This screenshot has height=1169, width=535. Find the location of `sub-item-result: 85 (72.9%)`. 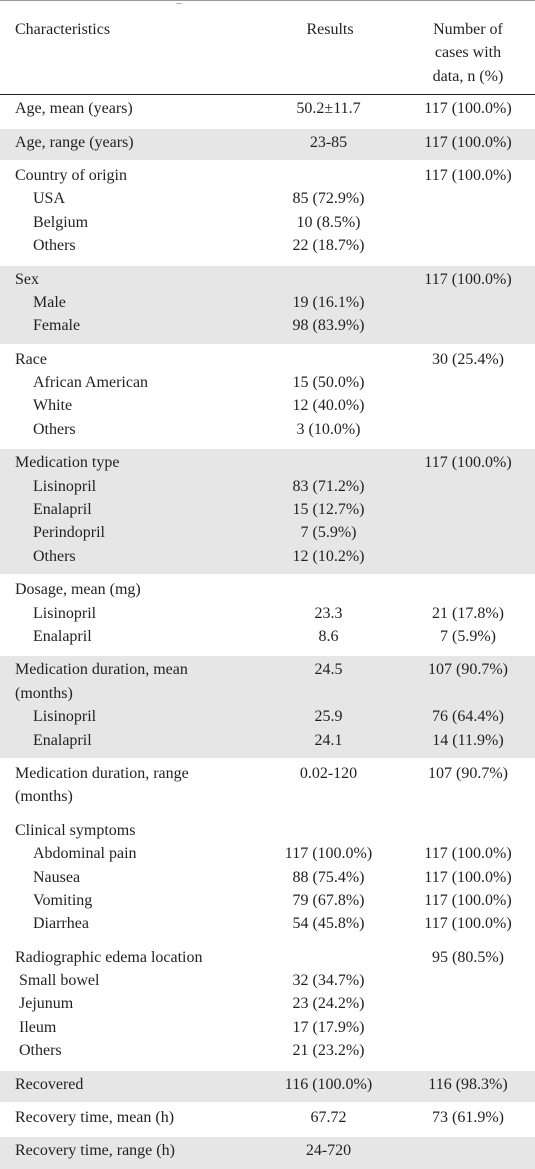

sub-item-result: 85 (72.9%) is located at coordinates (328, 199).